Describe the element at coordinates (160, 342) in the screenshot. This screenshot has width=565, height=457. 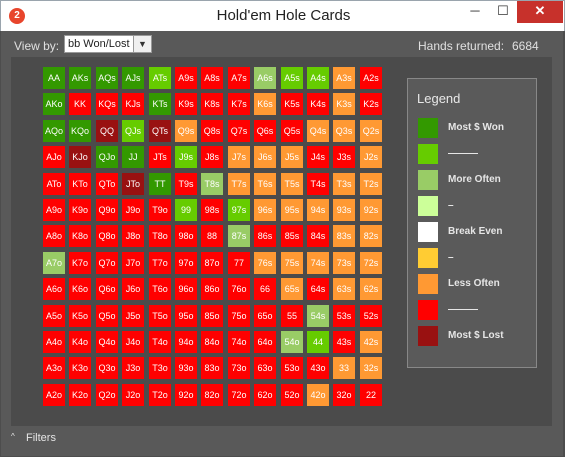
I see `hand-cell: T4o` at that location.